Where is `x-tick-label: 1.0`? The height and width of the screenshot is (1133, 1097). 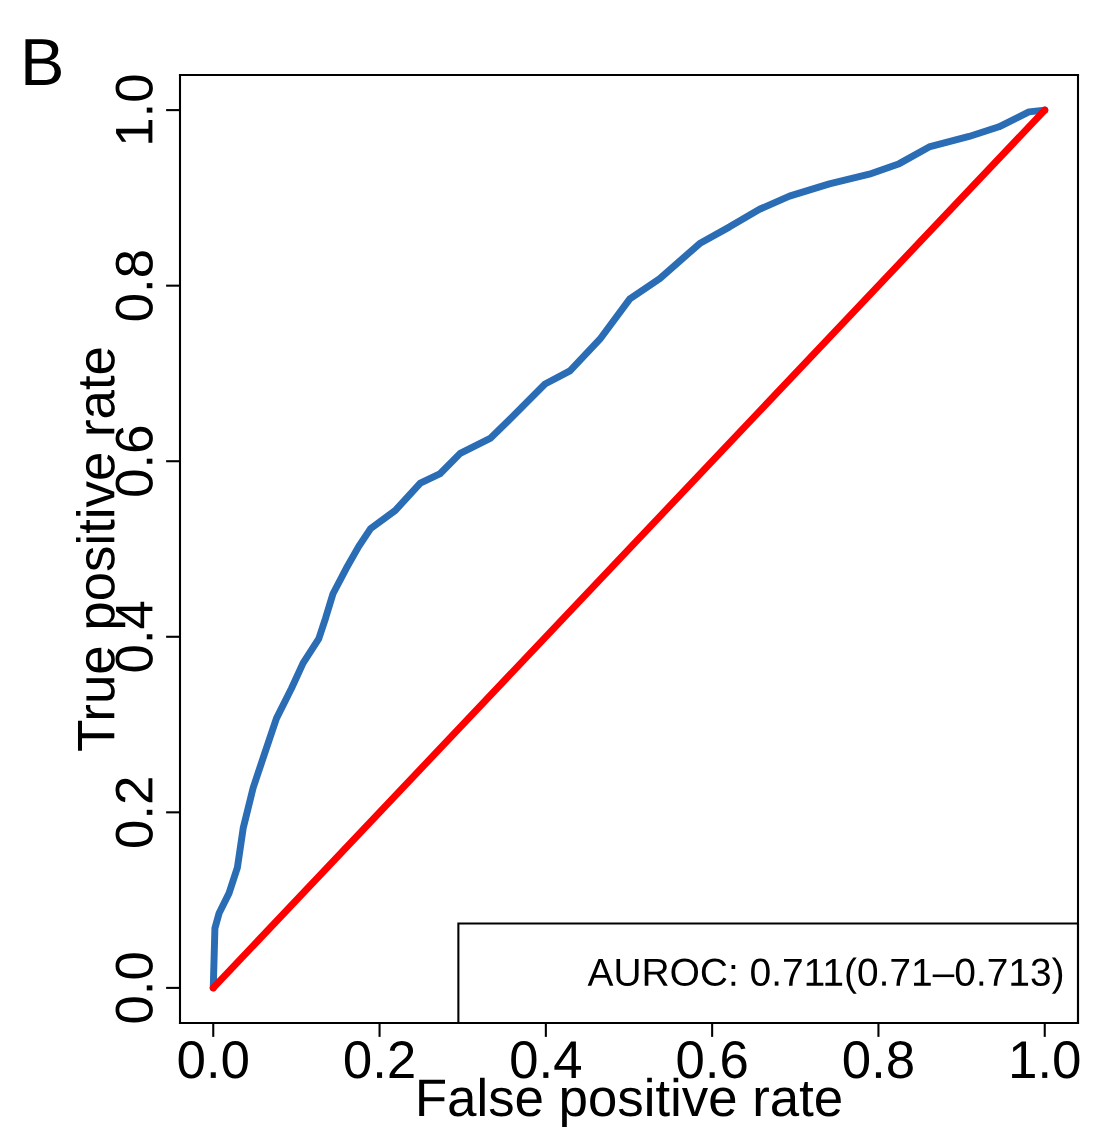 x-tick-label: 1.0 is located at coordinates (1046, 1060).